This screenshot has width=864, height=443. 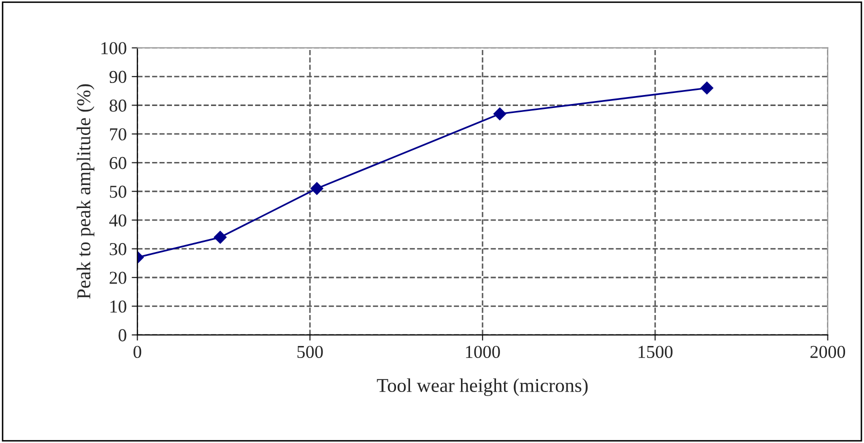 I want to click on x-axis-title: Tool wear height (microns), so click(x=482, y=387).